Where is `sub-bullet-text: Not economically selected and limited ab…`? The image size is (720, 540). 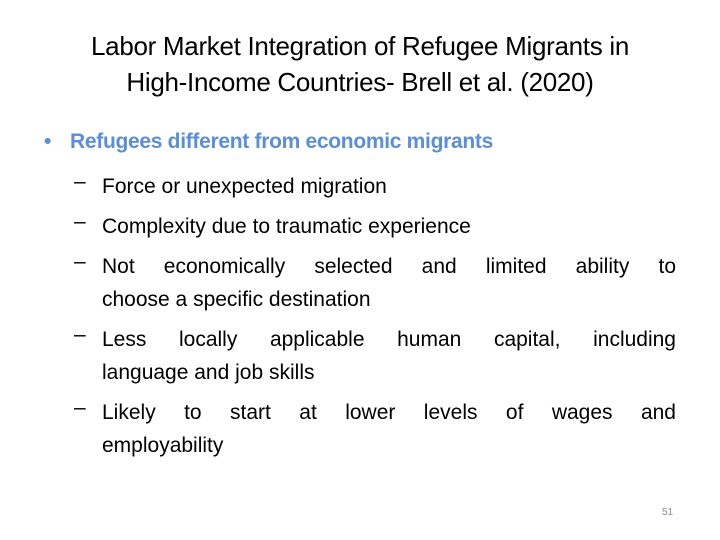
sub-bullet-text: Not economically selected and limited ab… is located at coordinates (389, 266).